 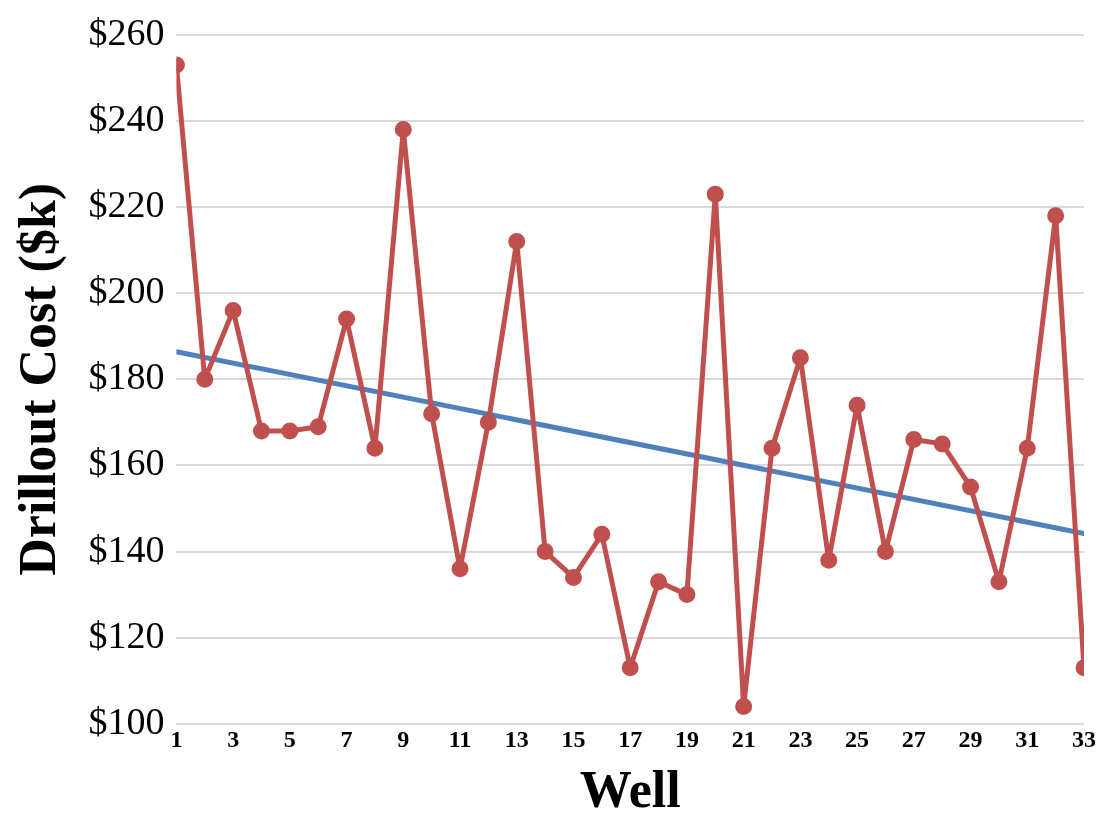 I want to click on x-tick-label: 25, so click(x=857, y=739).